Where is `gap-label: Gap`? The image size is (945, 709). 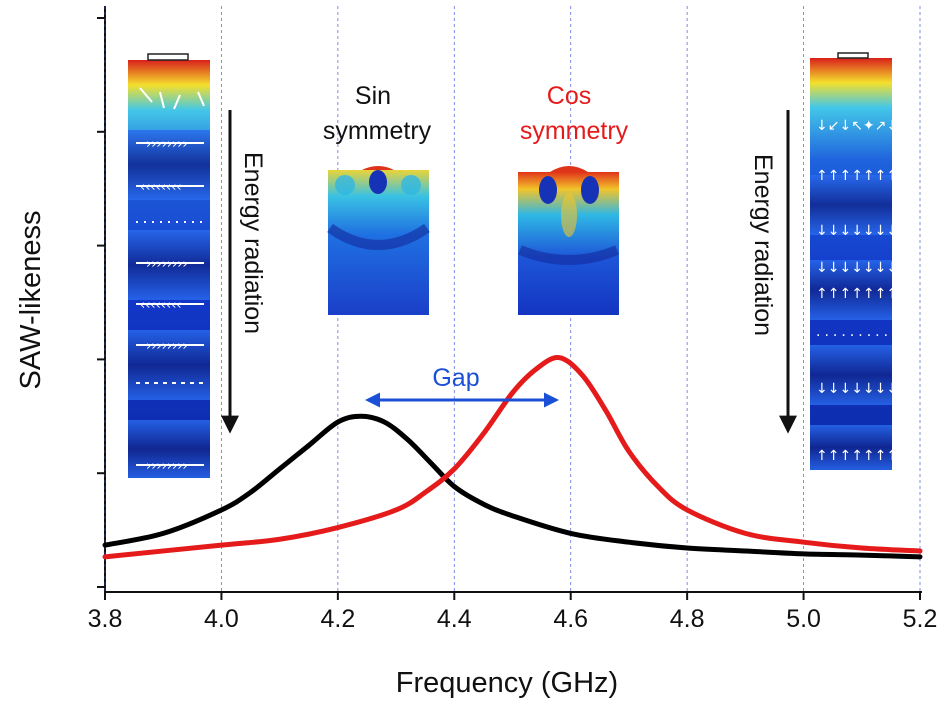 gap-label: Gap is located at coordinates (455, 378).